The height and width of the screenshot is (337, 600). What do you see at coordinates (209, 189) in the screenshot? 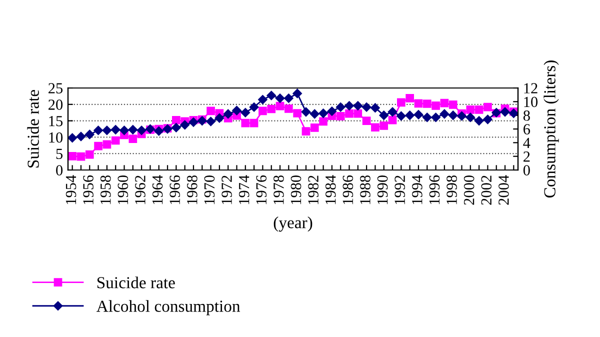
I see `x-tick-label: 1970` at bounding box center [209, 189].